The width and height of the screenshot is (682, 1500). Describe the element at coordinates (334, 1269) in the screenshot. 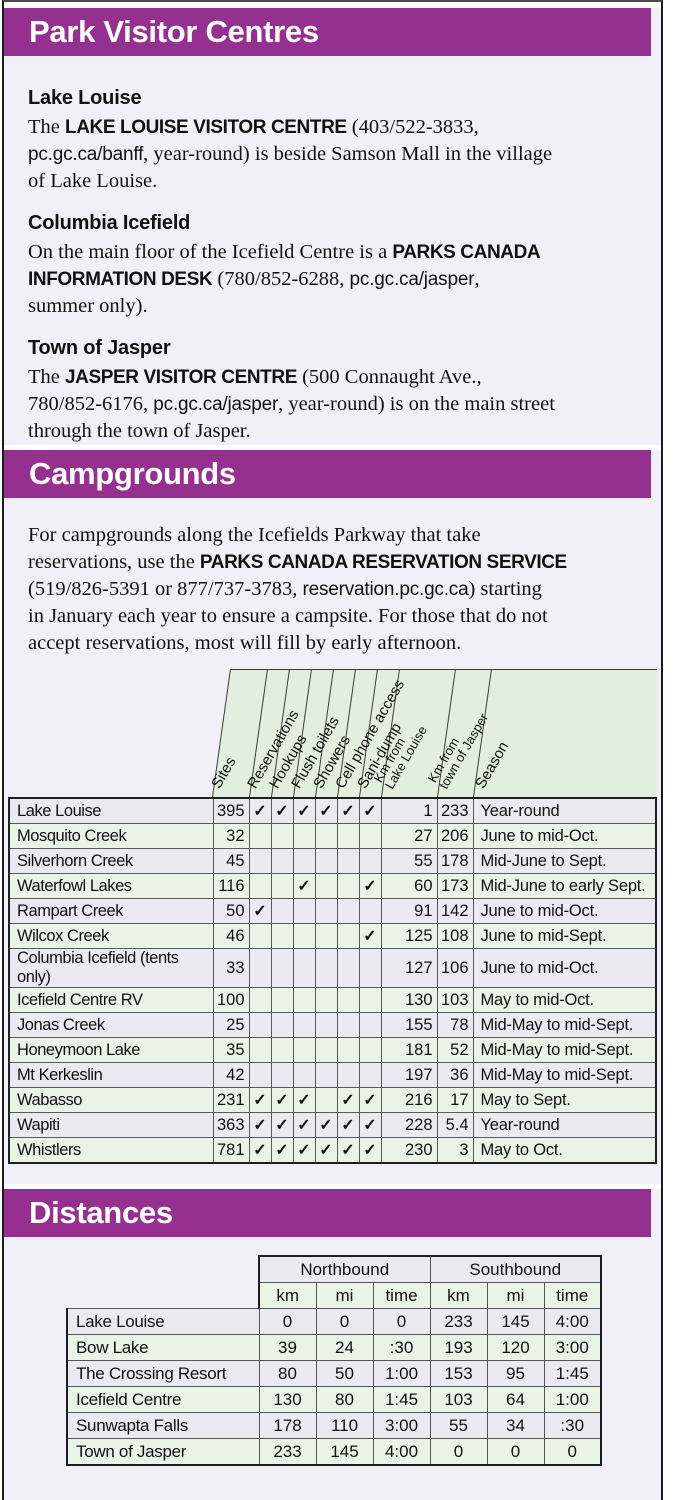

I see `distances-header-row: Northbound Southbound` at that location.